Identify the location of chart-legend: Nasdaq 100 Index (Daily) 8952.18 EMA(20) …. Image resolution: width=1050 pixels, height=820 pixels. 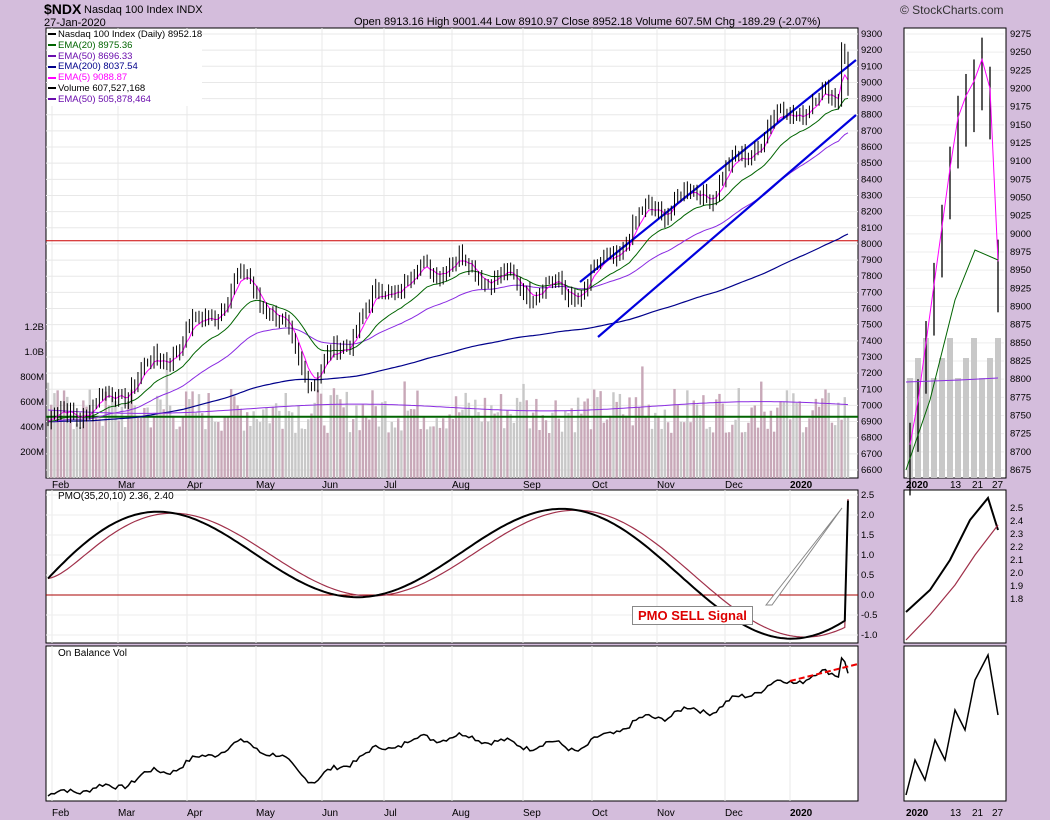
(125, 67).